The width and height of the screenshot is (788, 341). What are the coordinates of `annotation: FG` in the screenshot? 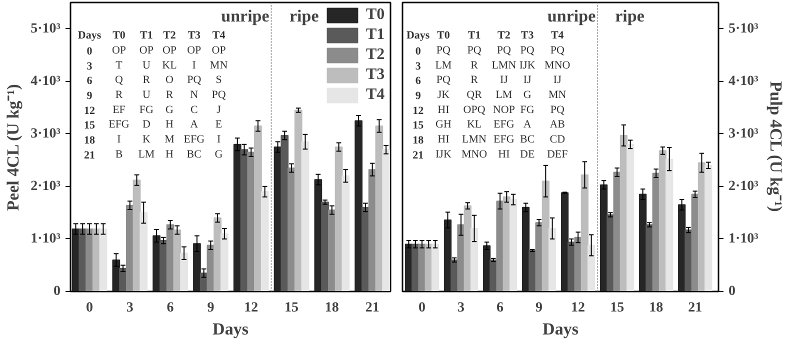 It's located at (527, 110).